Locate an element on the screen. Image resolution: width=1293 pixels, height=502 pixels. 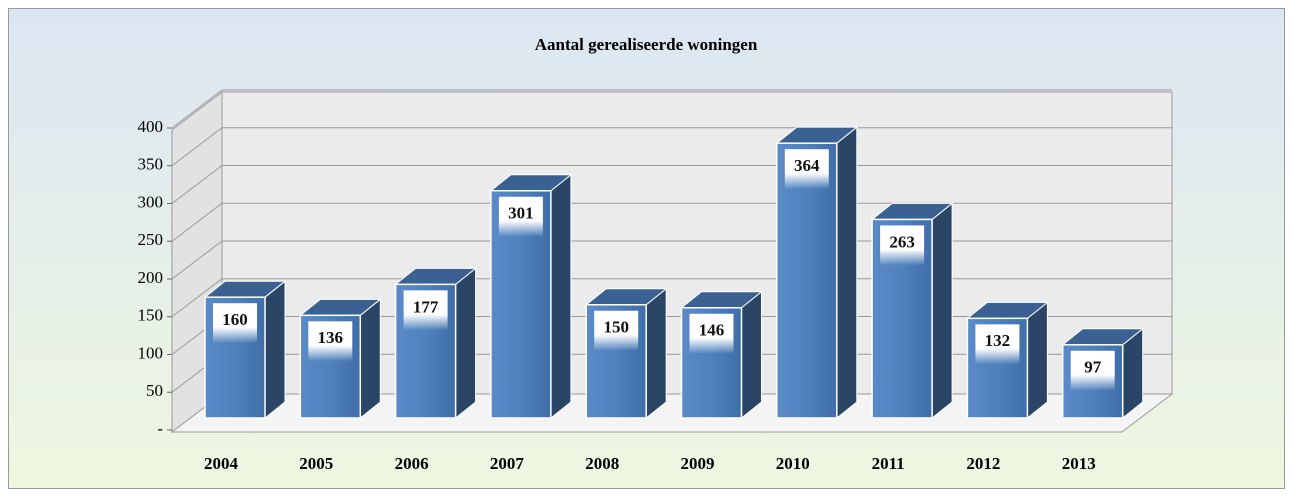
data-label: 263 is located at coordinates (902, 241).